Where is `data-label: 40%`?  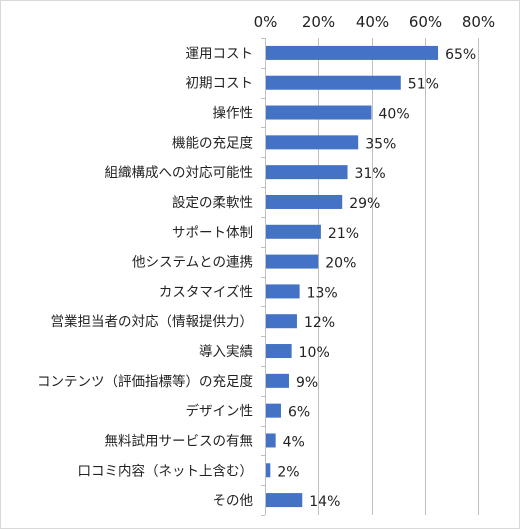
data-label: 40% is located at coordinates (394, 115).